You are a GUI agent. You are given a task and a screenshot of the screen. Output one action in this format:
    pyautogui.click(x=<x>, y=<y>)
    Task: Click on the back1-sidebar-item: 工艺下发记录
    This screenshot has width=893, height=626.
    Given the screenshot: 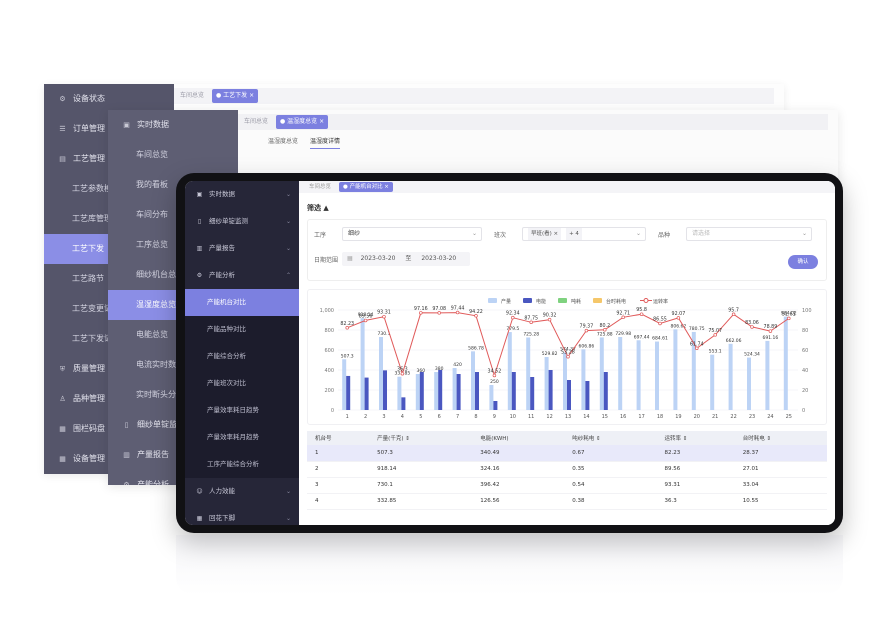 What is the action you would take?
    pyautogui.click(x=109, y=339)
    